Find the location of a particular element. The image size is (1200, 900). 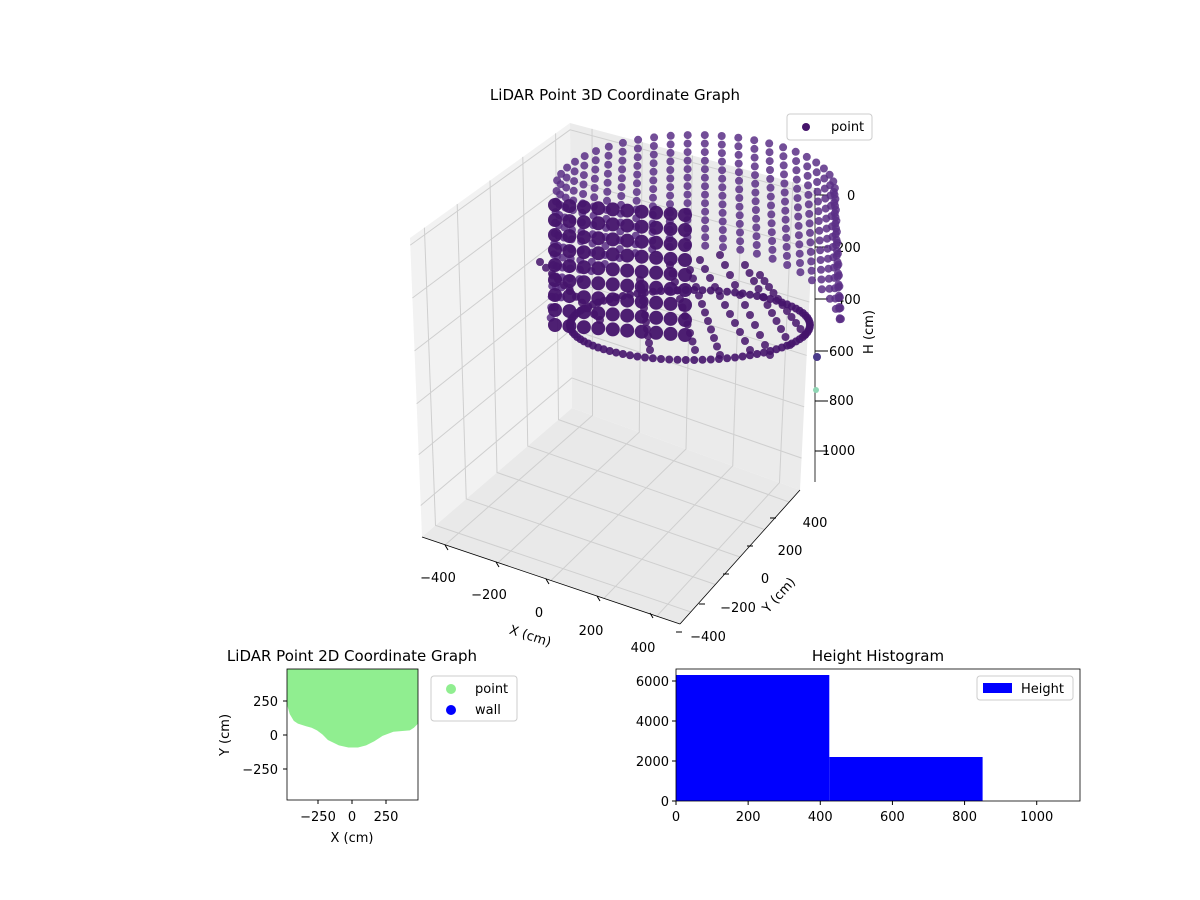

z-tick-label: 600 is located at coordinates (841, 352).